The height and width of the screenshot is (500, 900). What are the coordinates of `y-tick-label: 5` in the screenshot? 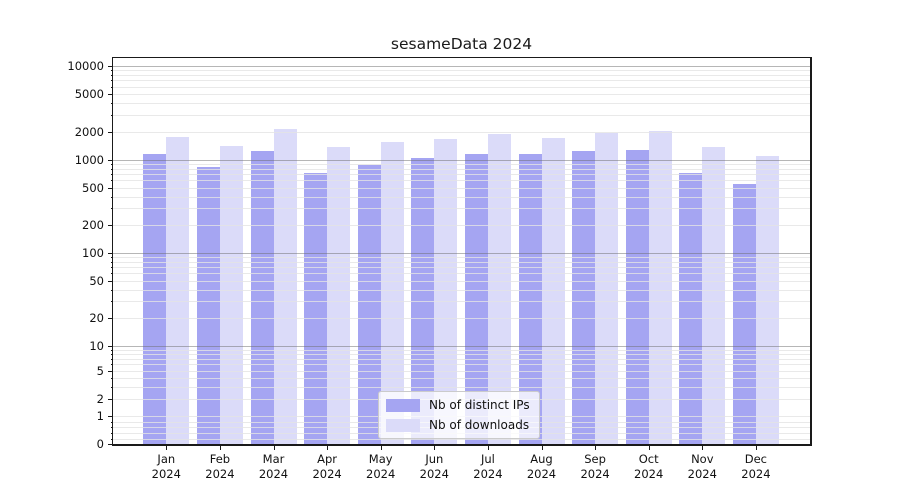 It's located at (100, 371).